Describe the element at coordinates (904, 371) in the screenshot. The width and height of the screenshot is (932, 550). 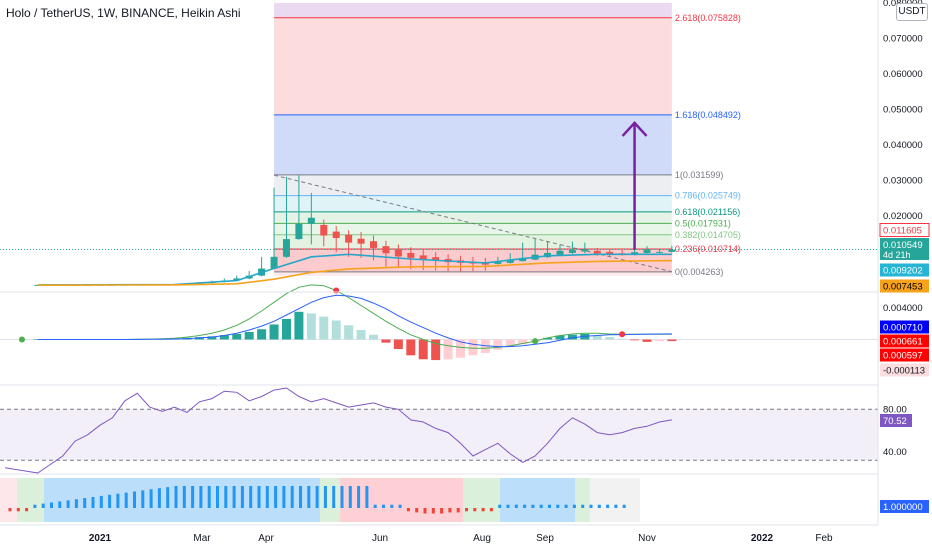
I see `macd-value-label: -0.000113` at that location.